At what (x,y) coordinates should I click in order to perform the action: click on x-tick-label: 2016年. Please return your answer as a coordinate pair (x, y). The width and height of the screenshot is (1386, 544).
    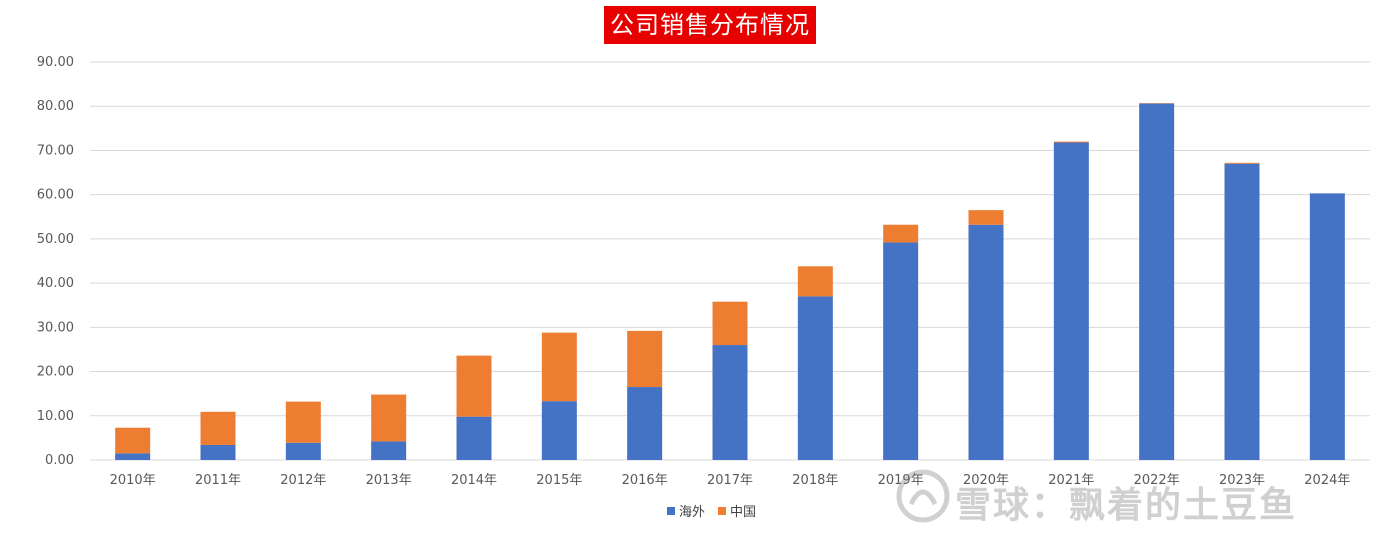
    Looking at the image, I should click on (645, 480).